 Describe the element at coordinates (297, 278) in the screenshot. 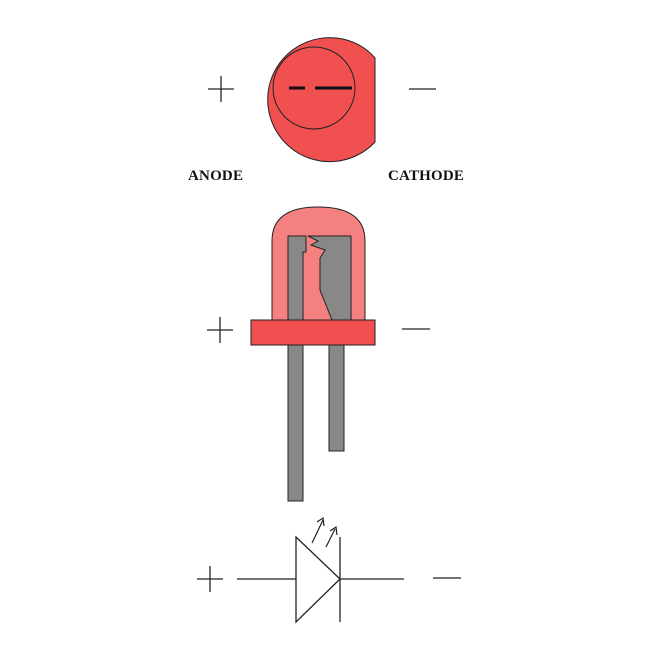

I see `led-anode-post` at that location.